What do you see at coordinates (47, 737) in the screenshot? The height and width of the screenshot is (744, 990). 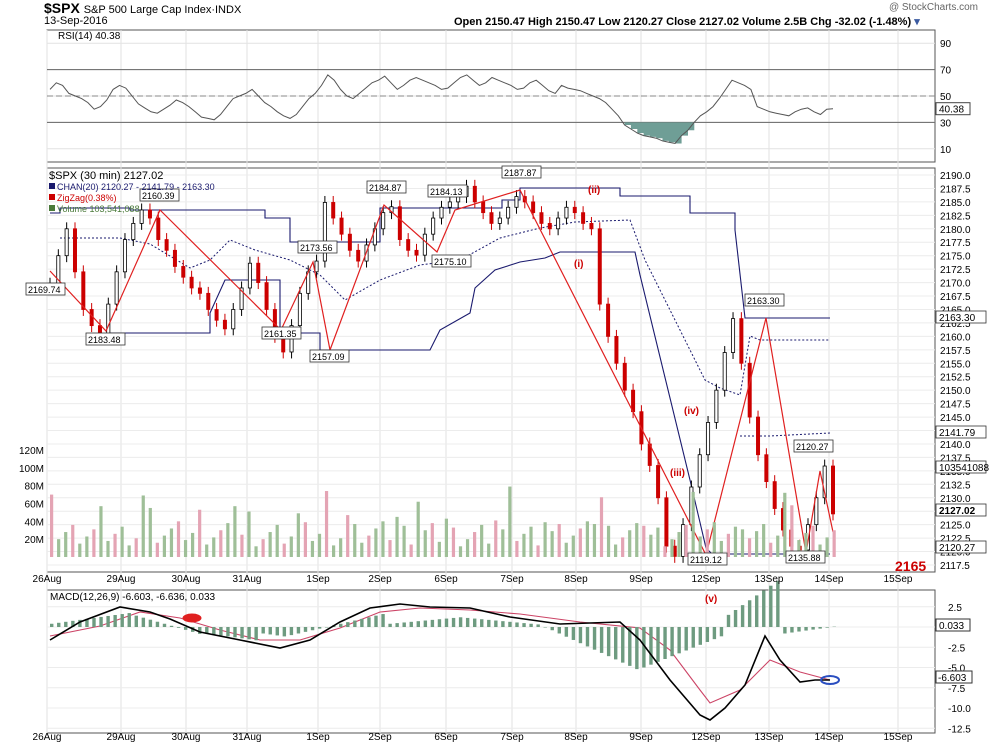 I see `x-tick-26Aug-macd: 26Aug` at bounding box center [47, 737].